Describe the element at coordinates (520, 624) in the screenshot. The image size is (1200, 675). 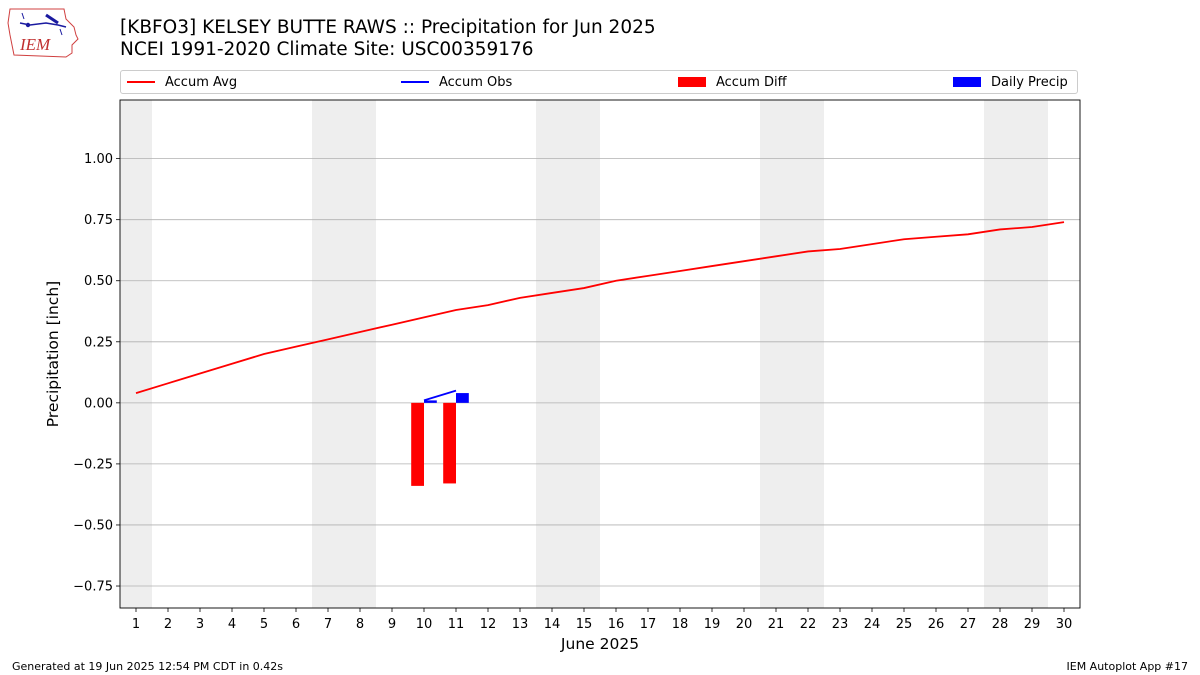
I see `x-tick-label: 13` at that location.